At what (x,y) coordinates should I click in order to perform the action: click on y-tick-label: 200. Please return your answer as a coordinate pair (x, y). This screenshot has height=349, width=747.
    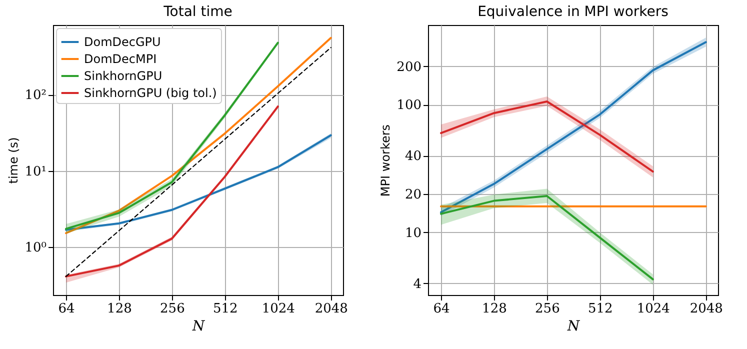
    Looking at the image, I should click on (409, 67).